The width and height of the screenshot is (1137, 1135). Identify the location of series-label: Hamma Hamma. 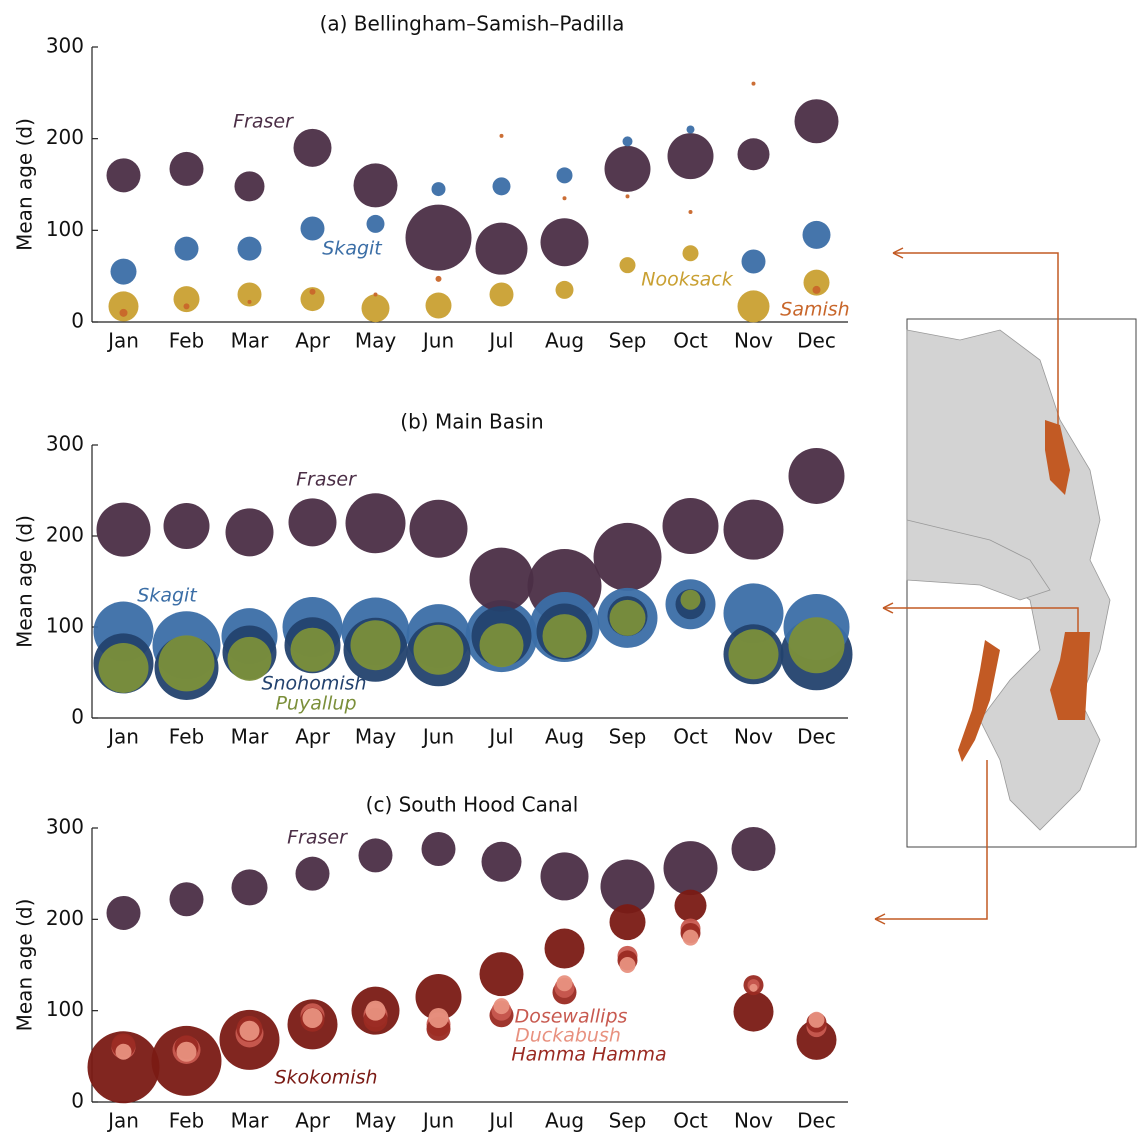
(588, 1055).